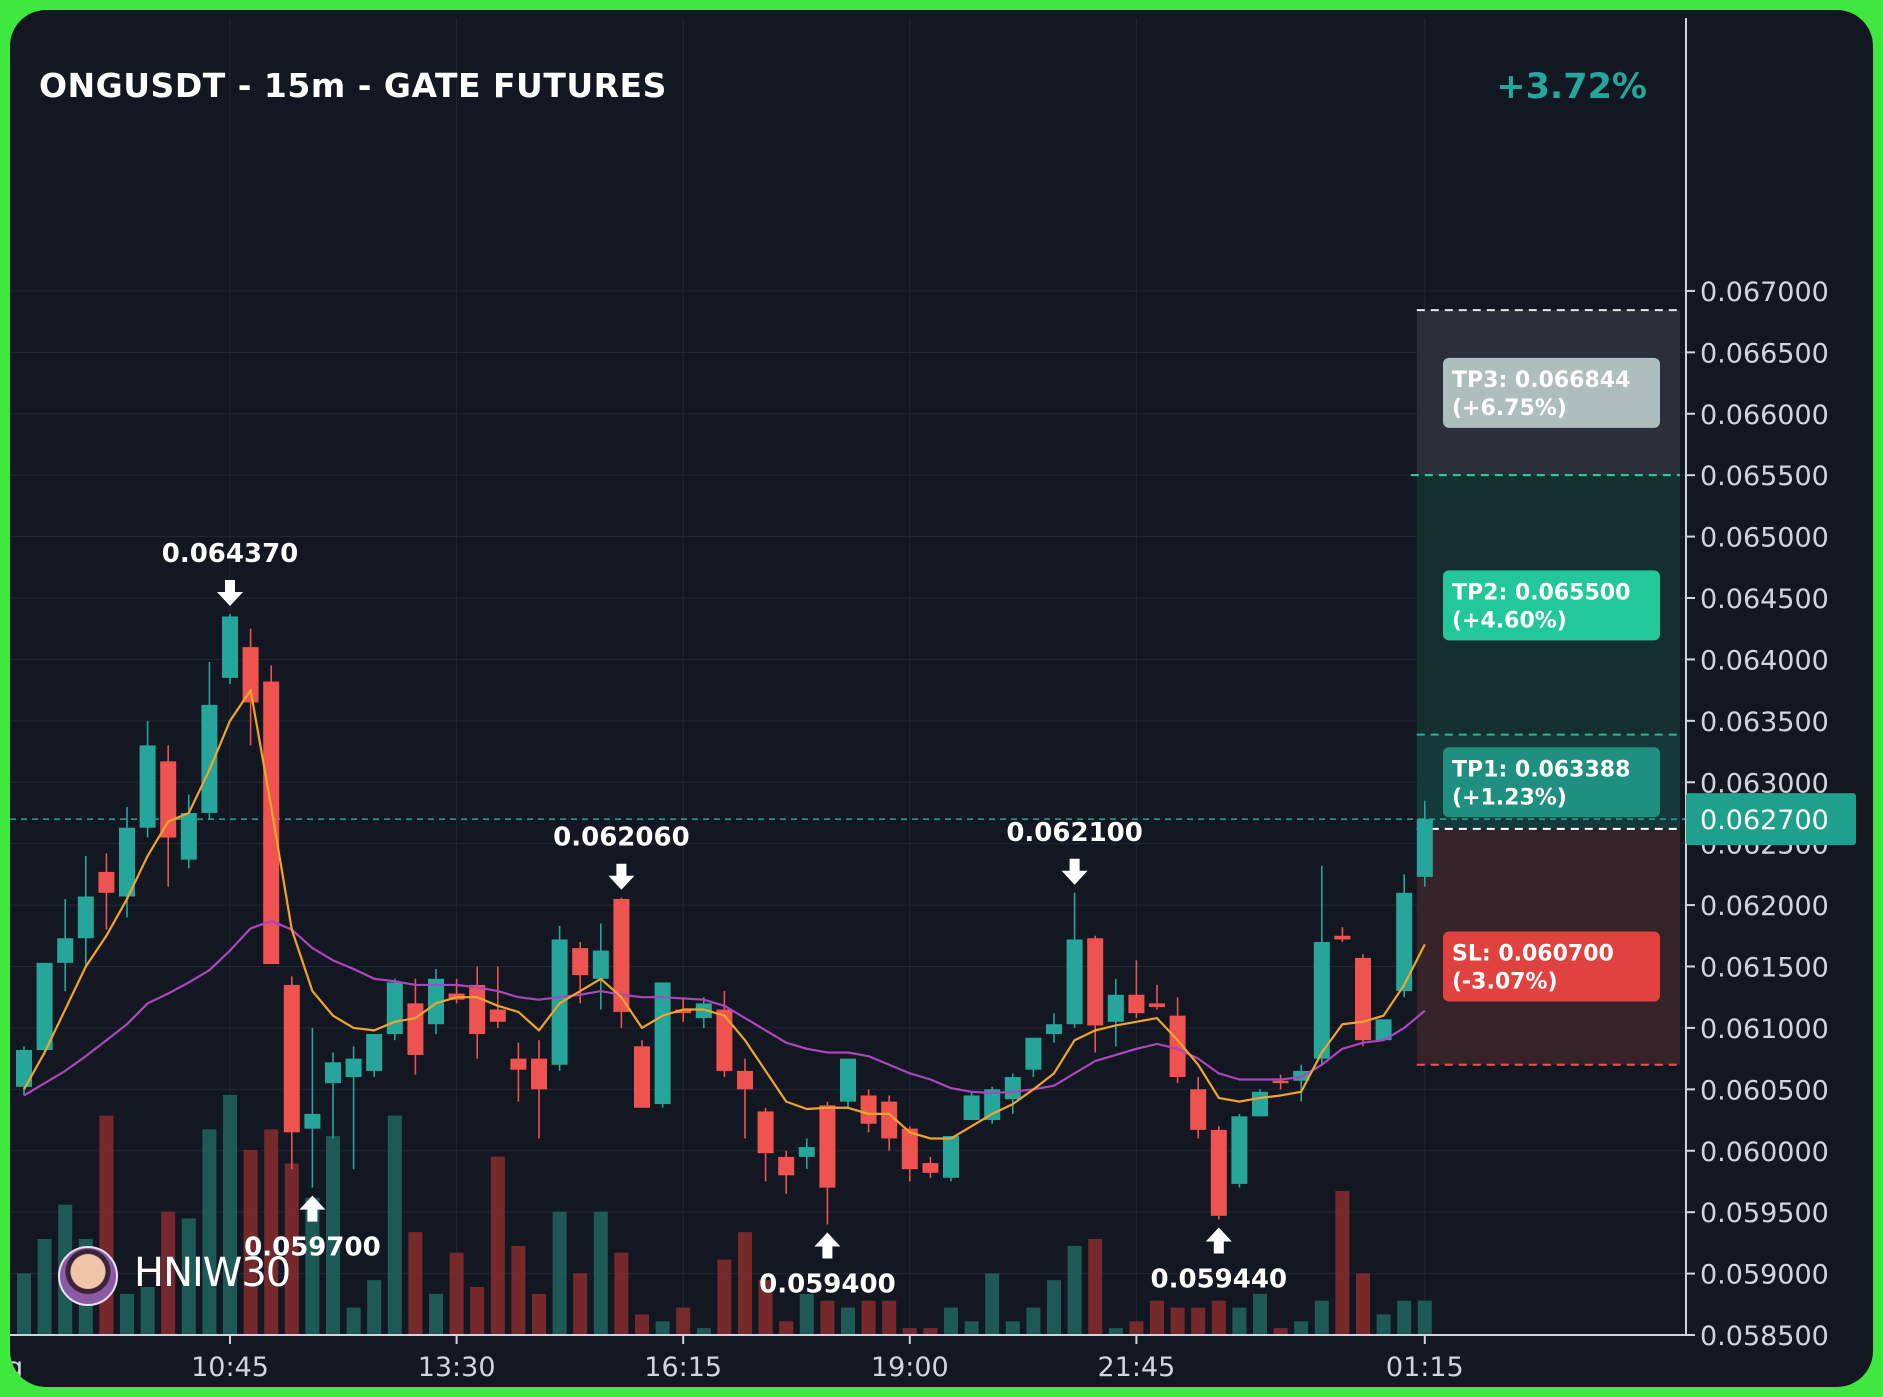 Image resolution: width=1883 pixels, height=1397 pixels. Describe the element at coordinates (1764, 476) in the screenshot. I see `price-tick-label: 0.065500` at that location.